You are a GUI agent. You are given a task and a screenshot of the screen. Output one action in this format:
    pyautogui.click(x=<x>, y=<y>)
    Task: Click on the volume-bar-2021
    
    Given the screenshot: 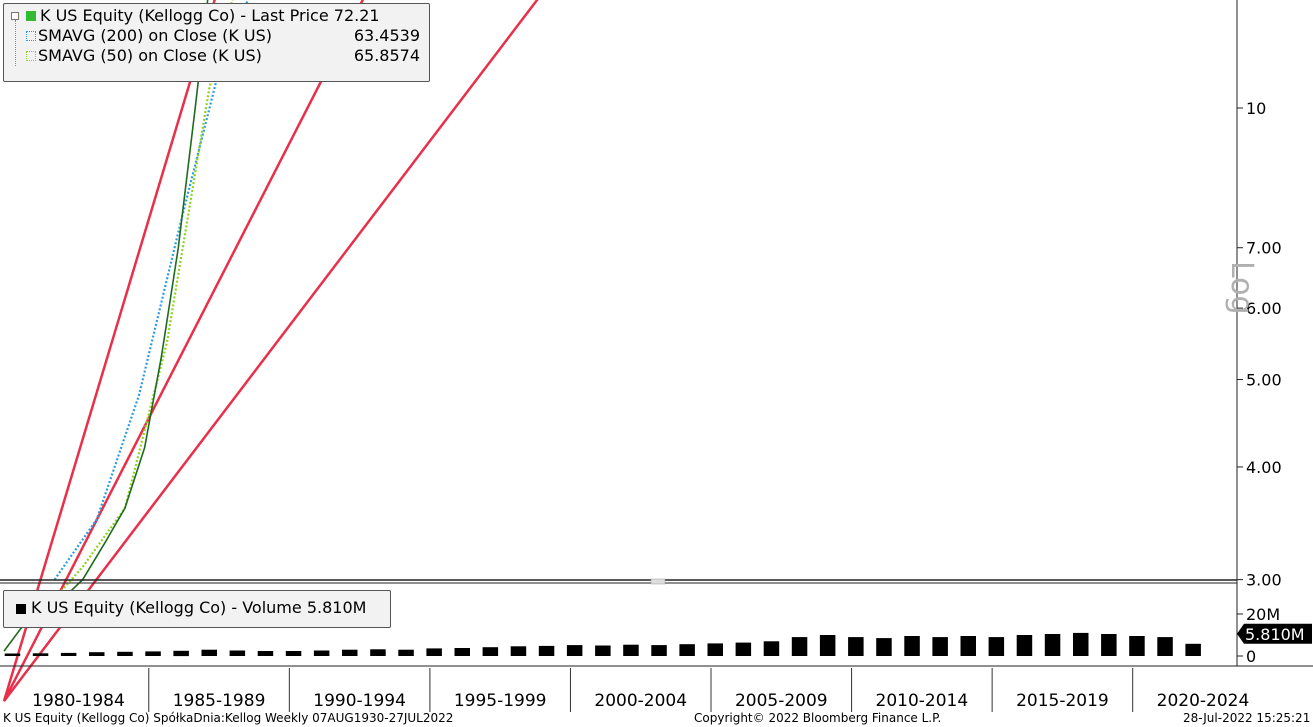 What is the action you would take?
    pyautogui.click(x=1165, y=646)
    